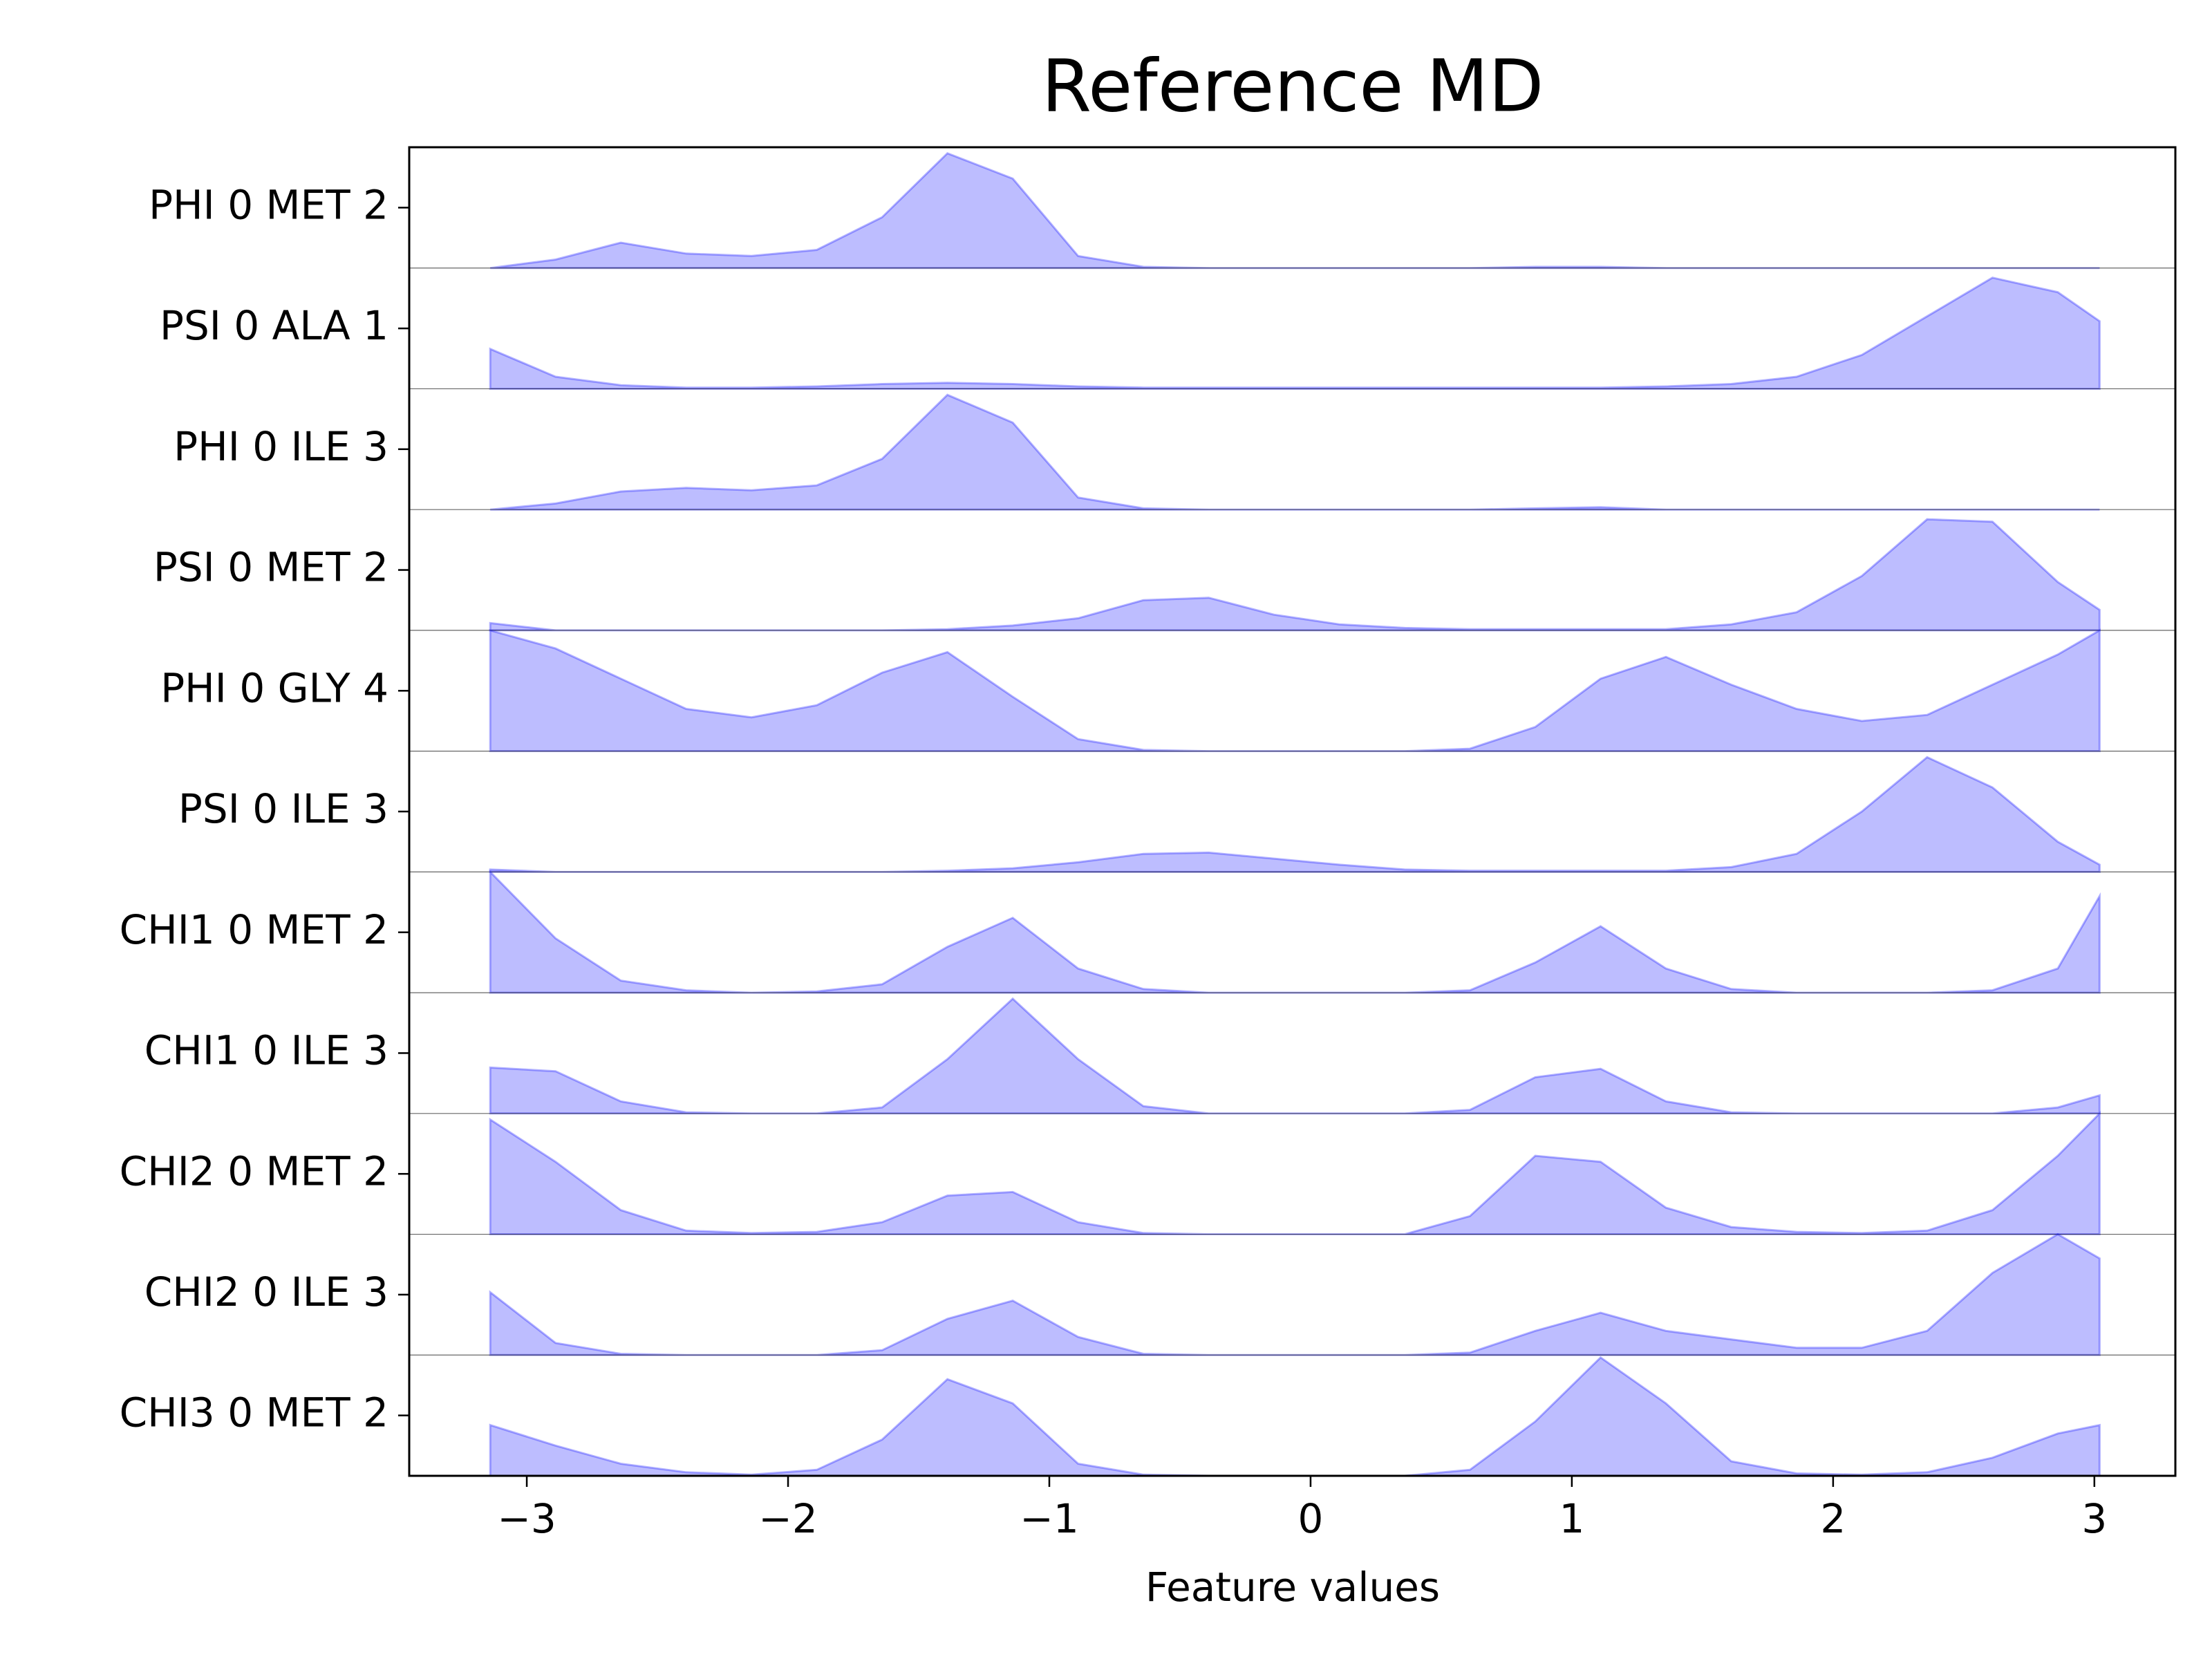  Describe the element at coordinates (270, 567) in the screenshot. I see `y-tick-label: PSI 0 MET 2` at that location.